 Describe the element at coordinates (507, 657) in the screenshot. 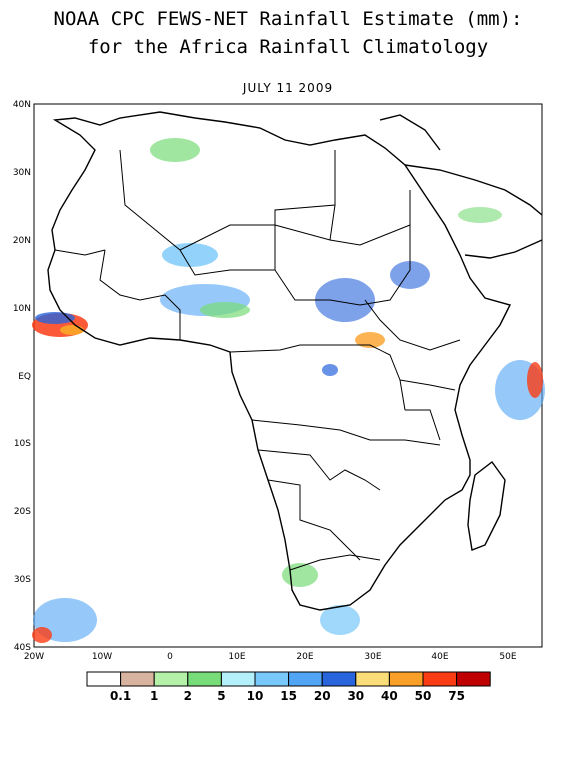

I see `lon-tick-label: 50E` at that location.